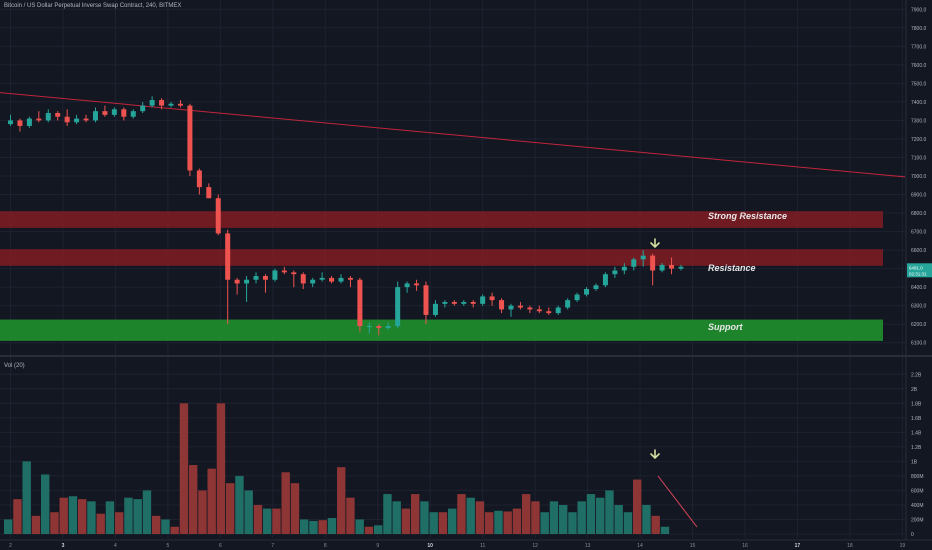  I want to click on zone-strong-resistance, so click(441, 219).